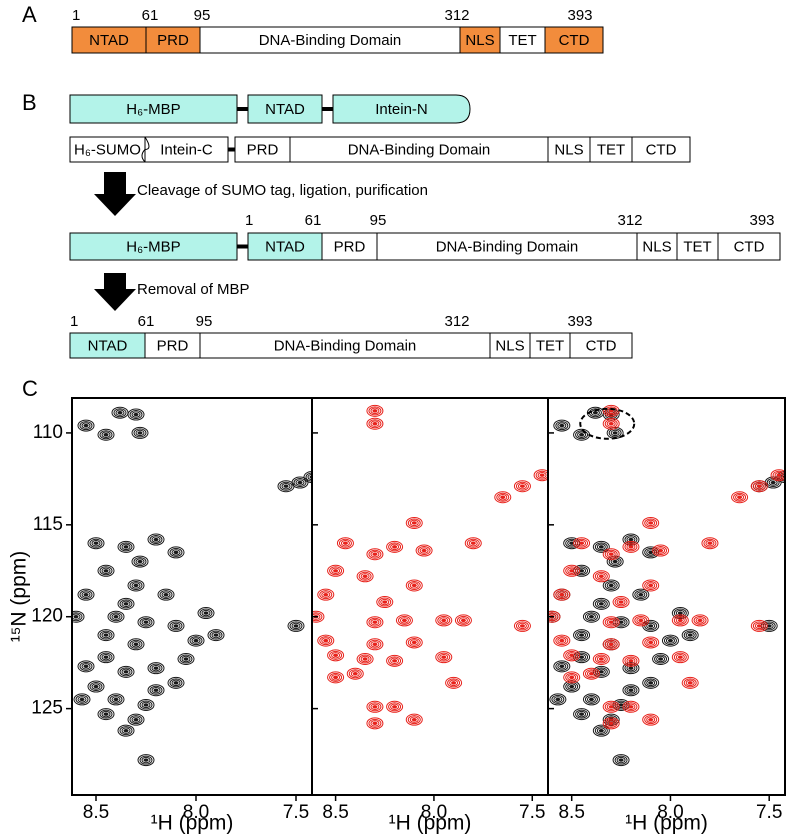  Describe the element at coordinates (115, 292) in the screenshot. I see `step-arrow` at that location.